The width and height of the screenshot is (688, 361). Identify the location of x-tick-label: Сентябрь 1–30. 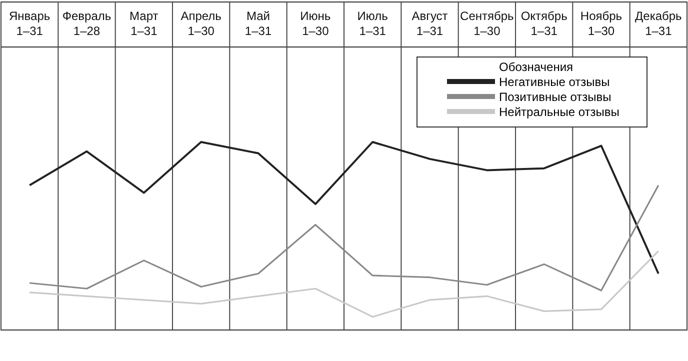
(487, 23).